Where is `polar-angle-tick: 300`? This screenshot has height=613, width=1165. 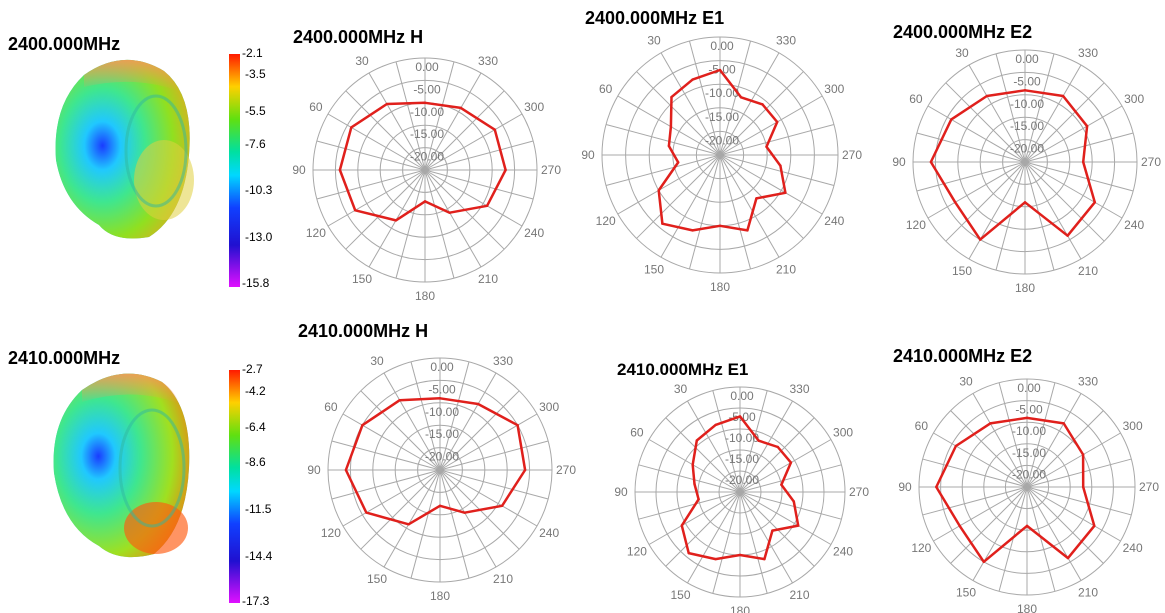
polar-angle-tick: 300 is located at coordinates (834, 89).